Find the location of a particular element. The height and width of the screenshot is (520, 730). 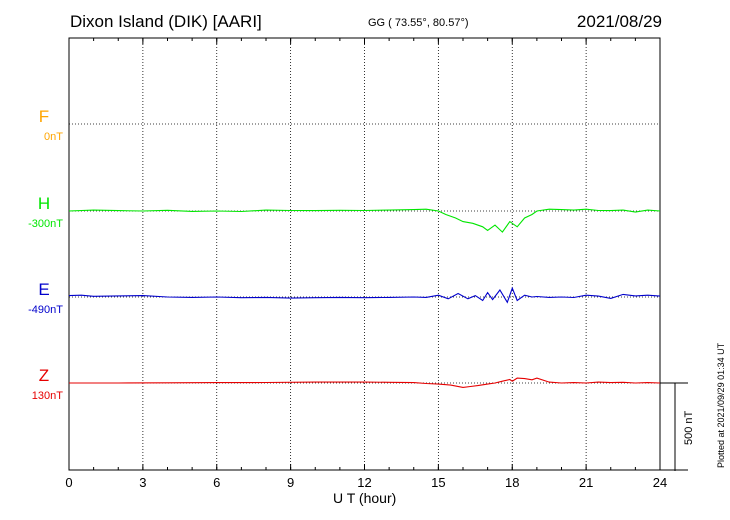

series-line-e is located at coordinates (364, 295).